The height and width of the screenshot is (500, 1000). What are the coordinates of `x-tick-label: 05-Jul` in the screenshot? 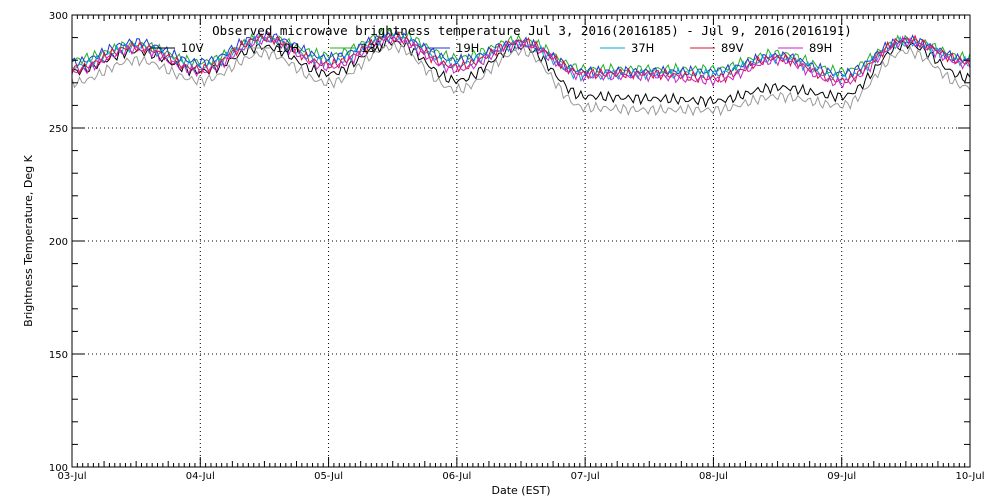 It's located at (328, 476).